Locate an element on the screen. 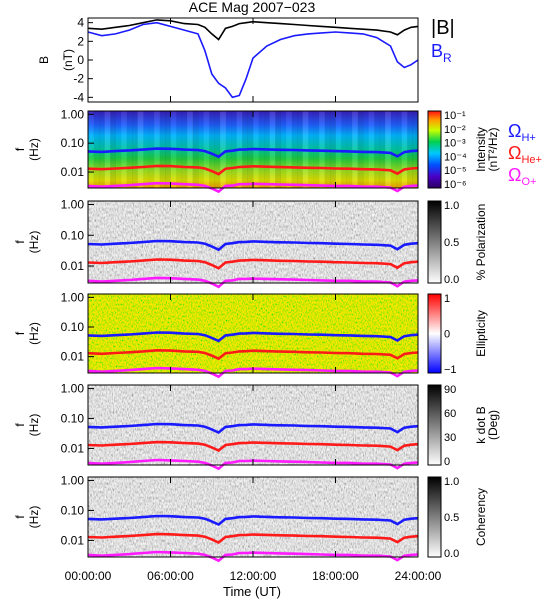 The width and height of the screenshot is (550, 600). x-tick-label: 18:00:00 is located at coordinates (335, 576).